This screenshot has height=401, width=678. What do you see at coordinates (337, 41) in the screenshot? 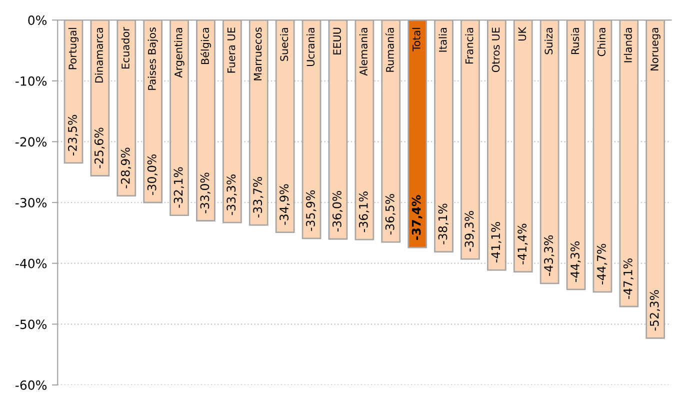
I see `x-tick-label: EEUU` at bounding box center [337, 41].